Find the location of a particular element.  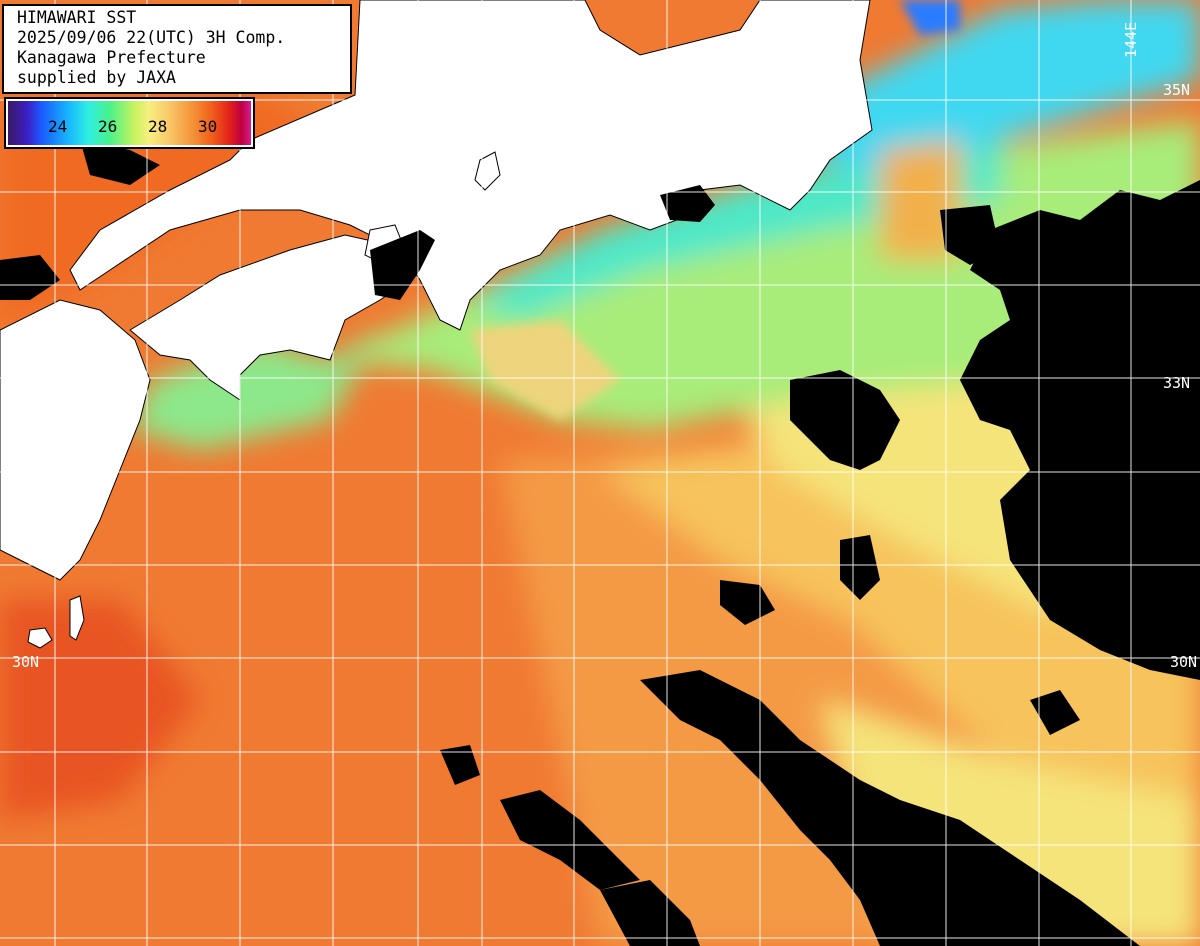

info-timestamp: 2025/09/06 22(UTC) 3H Comp. is located at coordinates (151, 37).